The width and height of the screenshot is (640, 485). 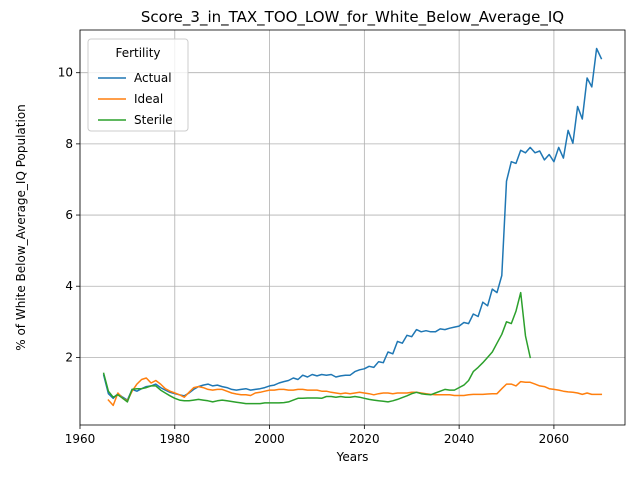 I want to click on x-tick-label: 2040, so click(x=459, y=439).